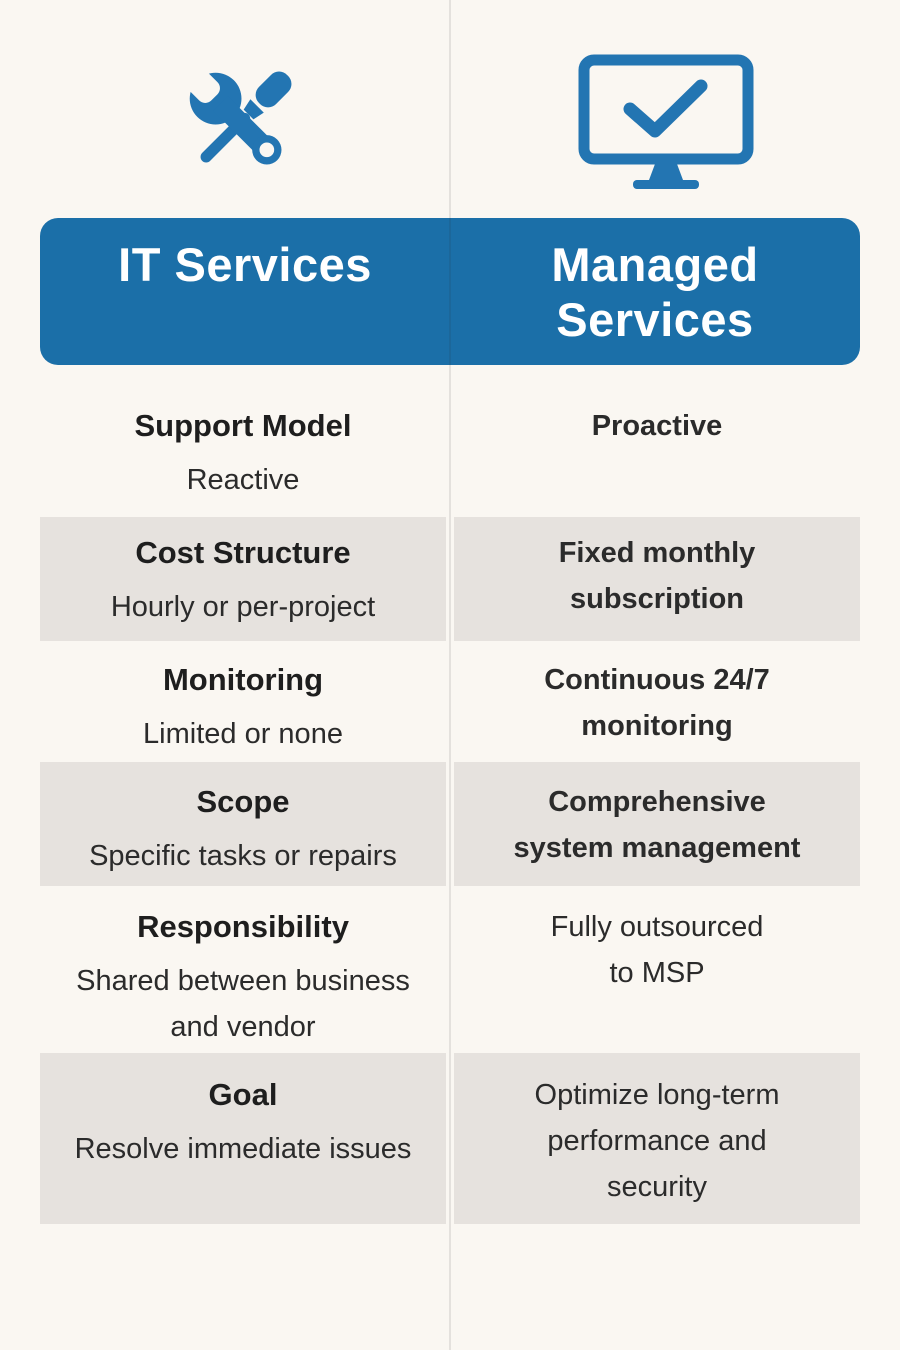  Describe the element at coordinates (243, 824) in the screenshot. I see `row-left-cell: Scope Specific tasks or repairs` at that location.